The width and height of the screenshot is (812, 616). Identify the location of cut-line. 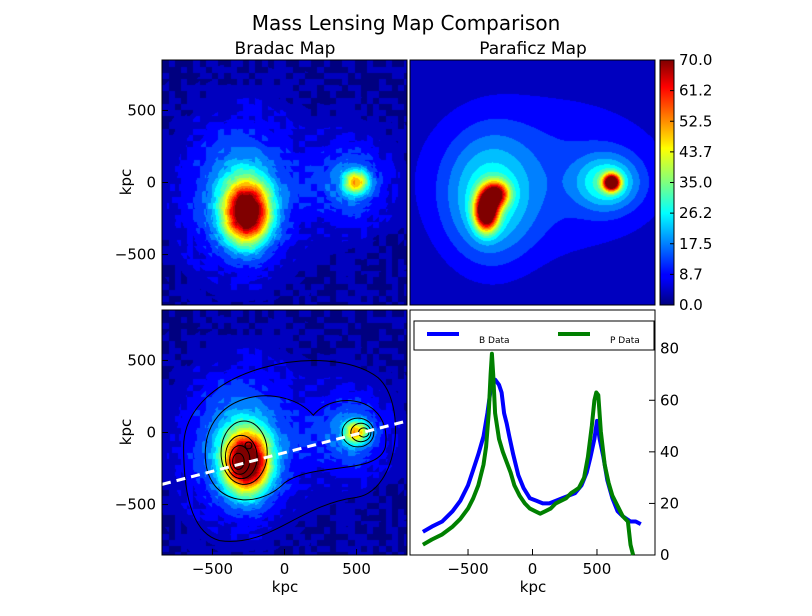
(284, 452).